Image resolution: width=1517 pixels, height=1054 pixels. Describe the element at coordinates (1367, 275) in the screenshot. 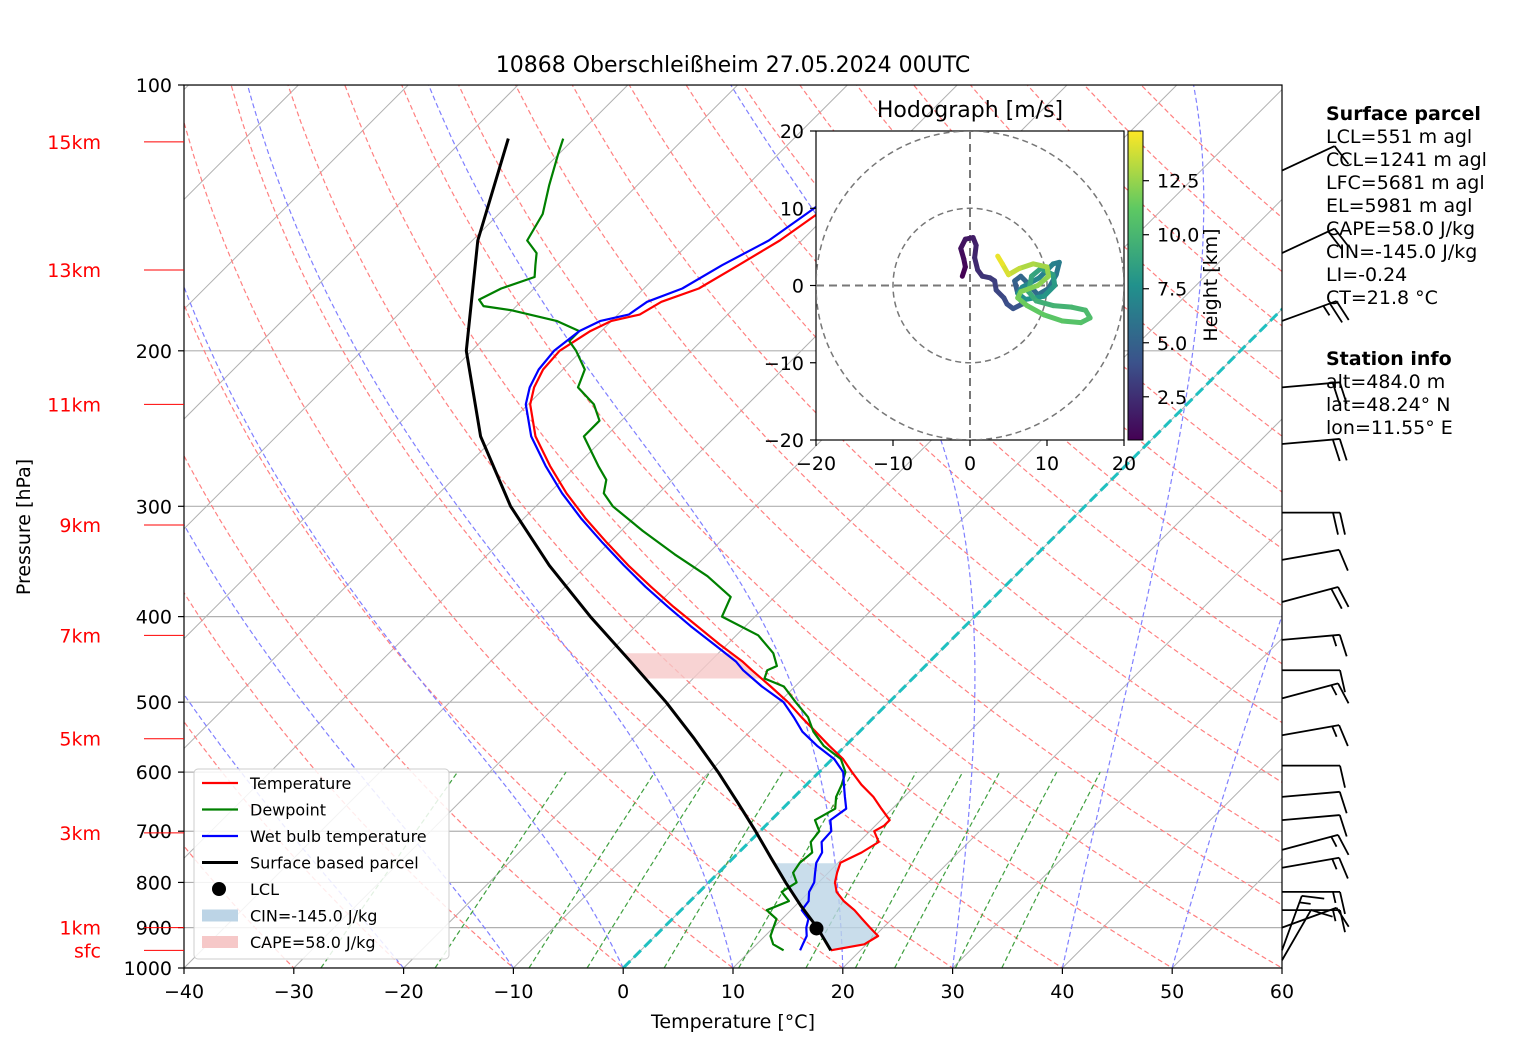

I see `surface-parcel-line: LI=-0.24` at that location.